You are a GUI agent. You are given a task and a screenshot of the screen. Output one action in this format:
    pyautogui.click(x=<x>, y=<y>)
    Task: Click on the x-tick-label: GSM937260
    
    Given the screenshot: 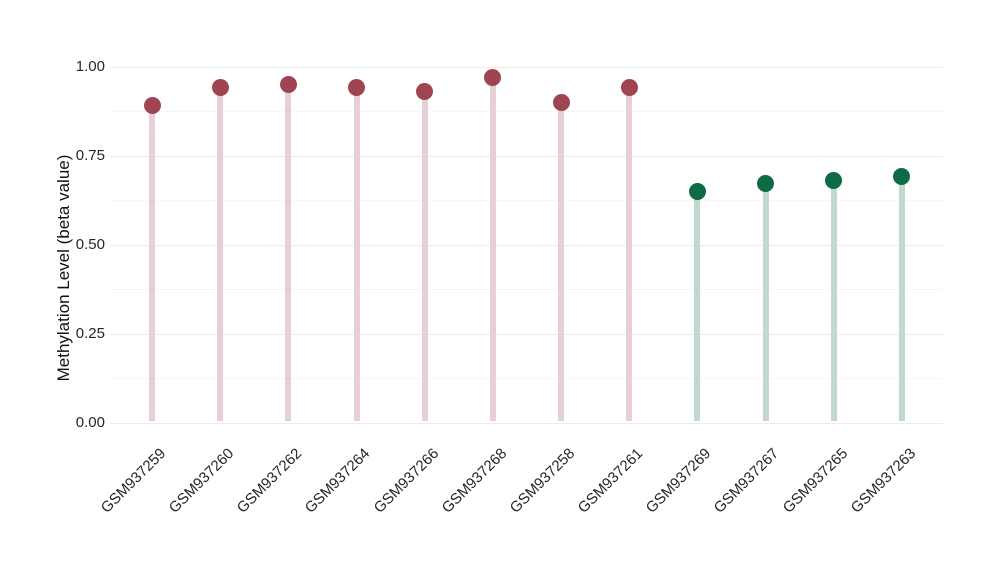 What is the action you would take?
    pyautogui.click(x=201, y=480)
    